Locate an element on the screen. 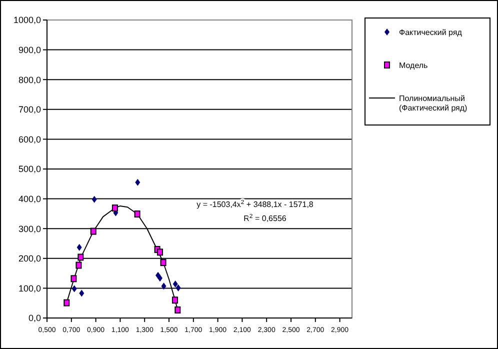 The height and width of the screenshot is (349, 498). legend-label: Фактический ряд is located at coordinates (430, 32).